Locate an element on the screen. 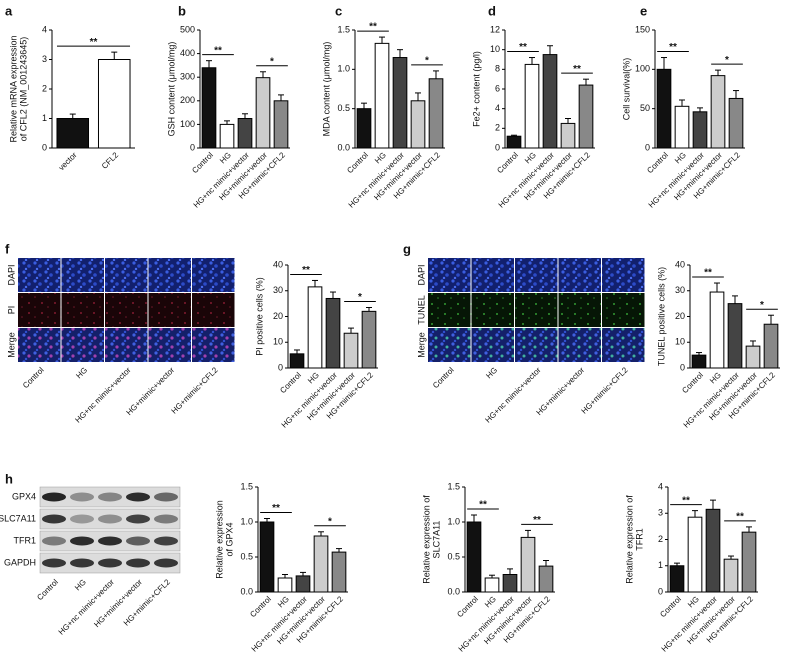  y-axis-label: of CFL2 (NM_001243645) is located at coordinates (23, 89).